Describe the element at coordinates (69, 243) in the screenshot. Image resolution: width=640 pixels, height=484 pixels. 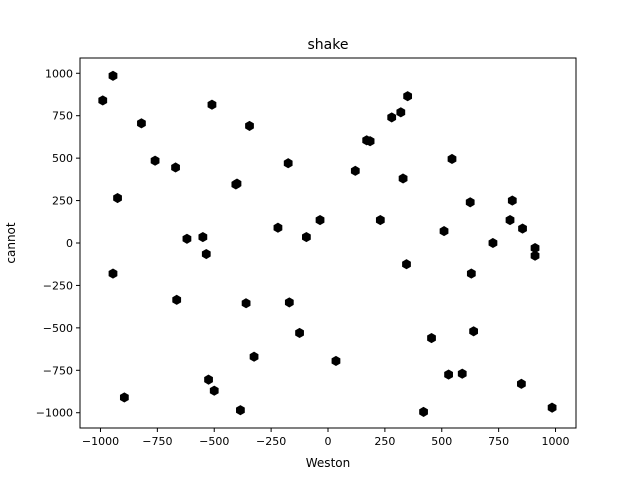
I see `y-tick-label: 0` at that location.